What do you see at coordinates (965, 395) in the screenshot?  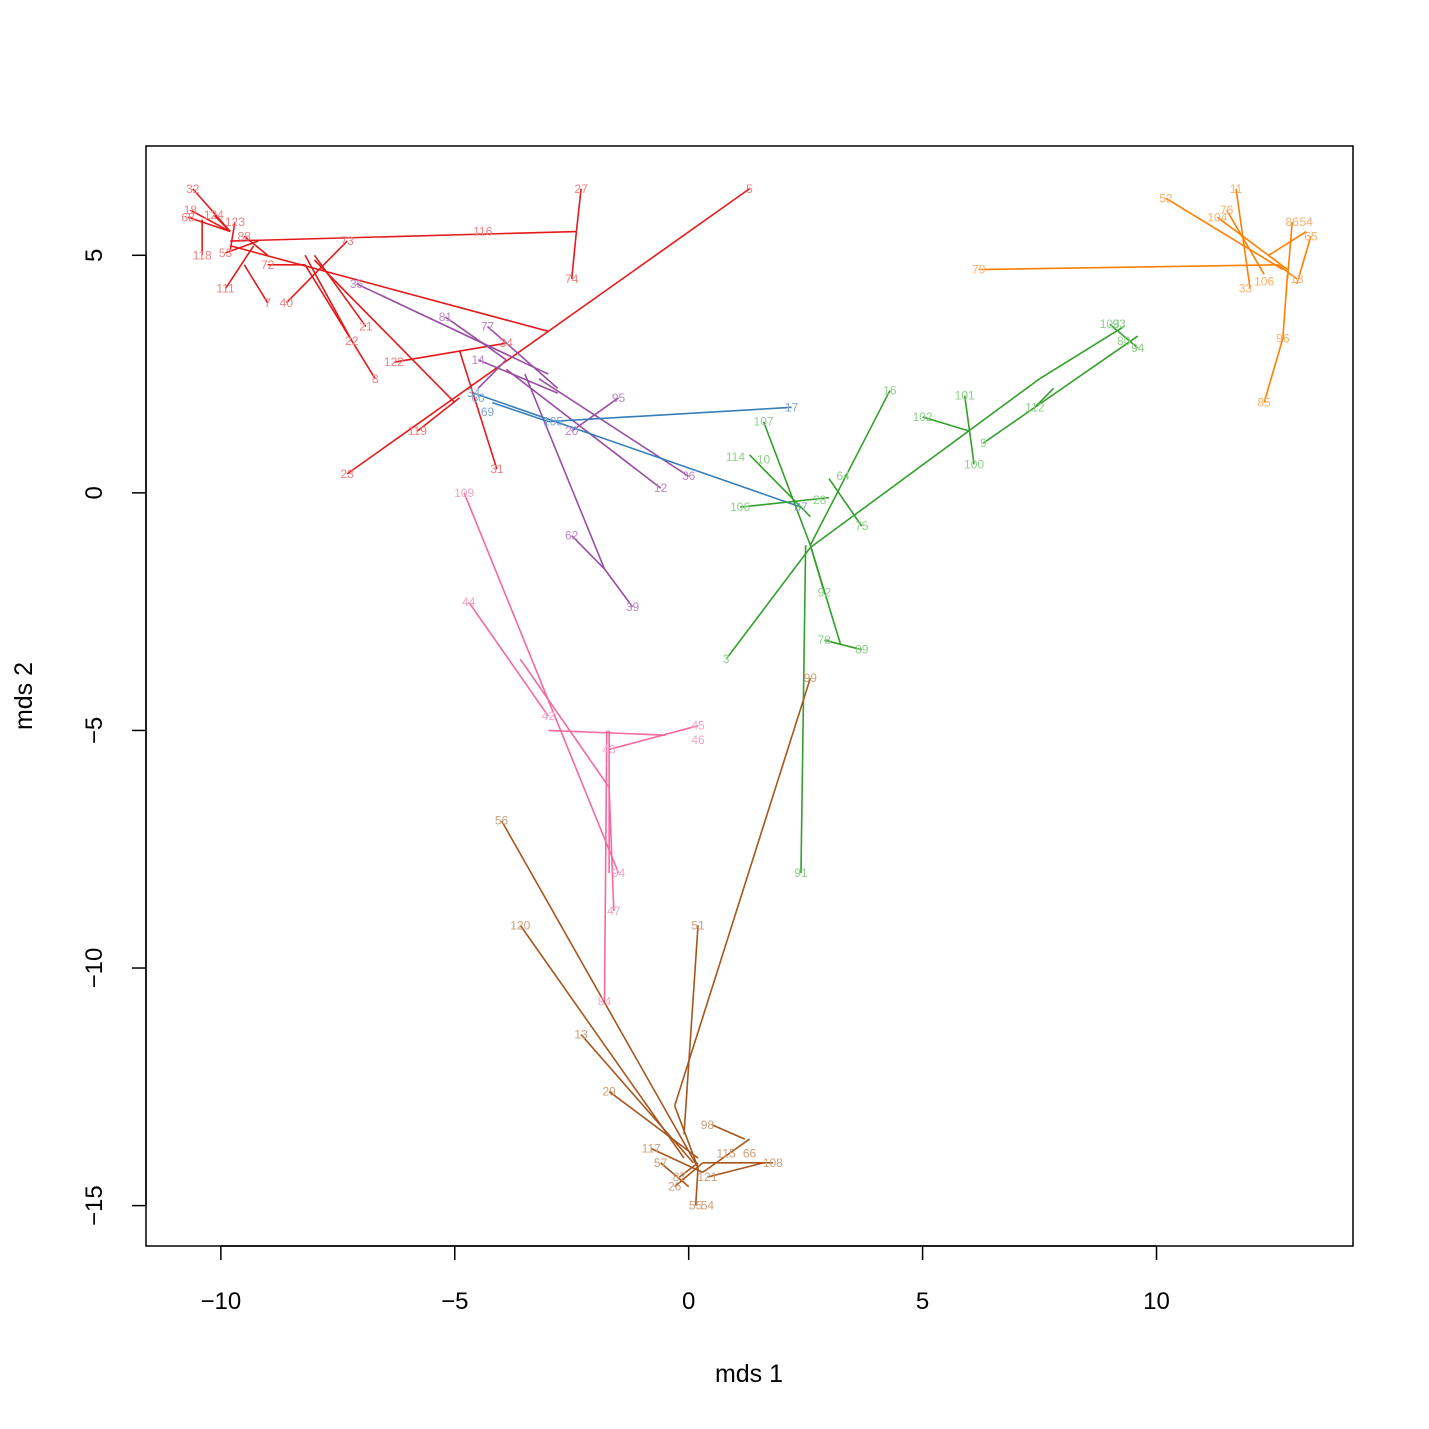 I see `point-label: 101` at bounding box center [965, 395].